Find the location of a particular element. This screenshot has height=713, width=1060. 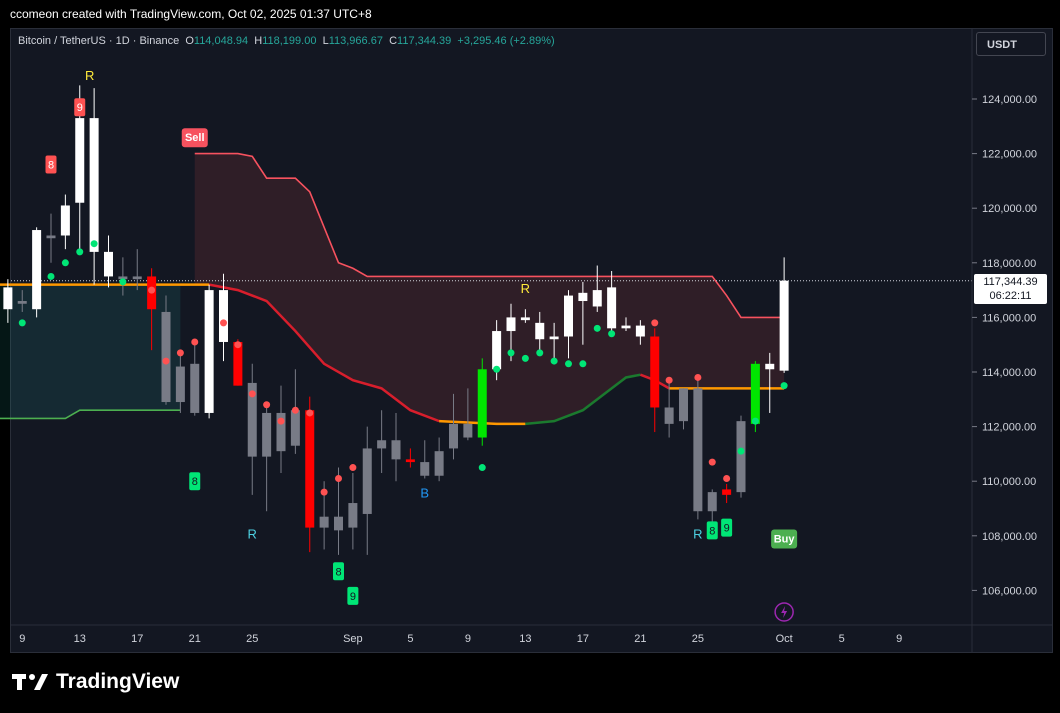

x-tick-label: 17 is located at coordinates (583, 639).